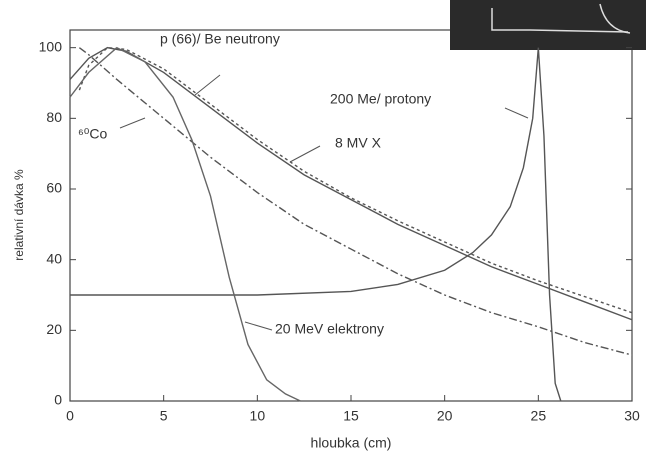  Describe the element at coordinates (54, 329) in the screenshot. I see `y-tick-label: 20` at that location.